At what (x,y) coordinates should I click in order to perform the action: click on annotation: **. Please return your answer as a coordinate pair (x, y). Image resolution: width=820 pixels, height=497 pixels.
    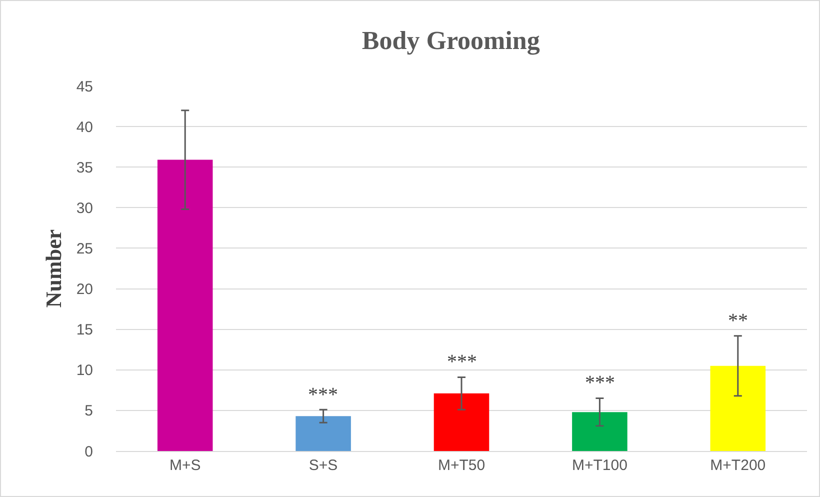
    Looking at the image, I should click on (738, 321).